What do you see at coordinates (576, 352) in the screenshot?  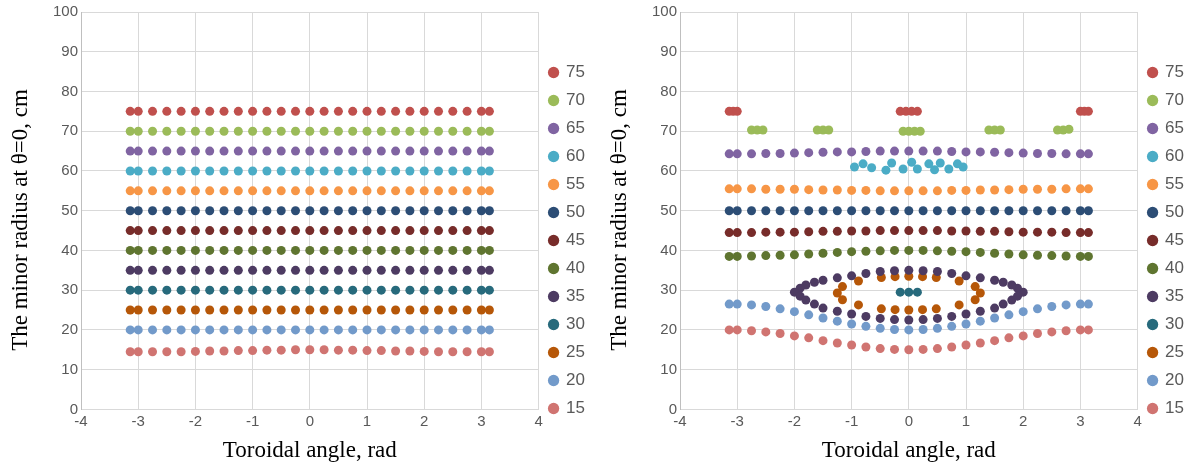 I see `legend-label: 25` at bounding box center [576, 352].